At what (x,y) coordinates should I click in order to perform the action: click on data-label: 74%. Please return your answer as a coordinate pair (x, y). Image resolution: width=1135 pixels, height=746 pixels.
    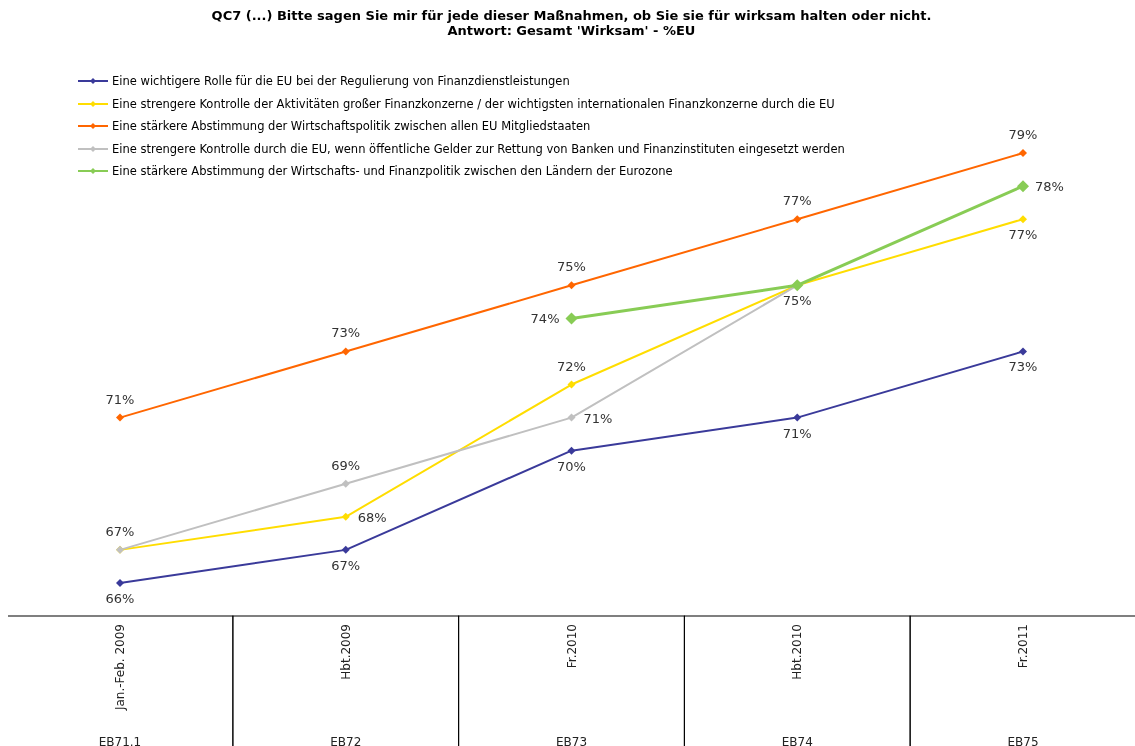
    Looking at the image, I should click on (545, 319).